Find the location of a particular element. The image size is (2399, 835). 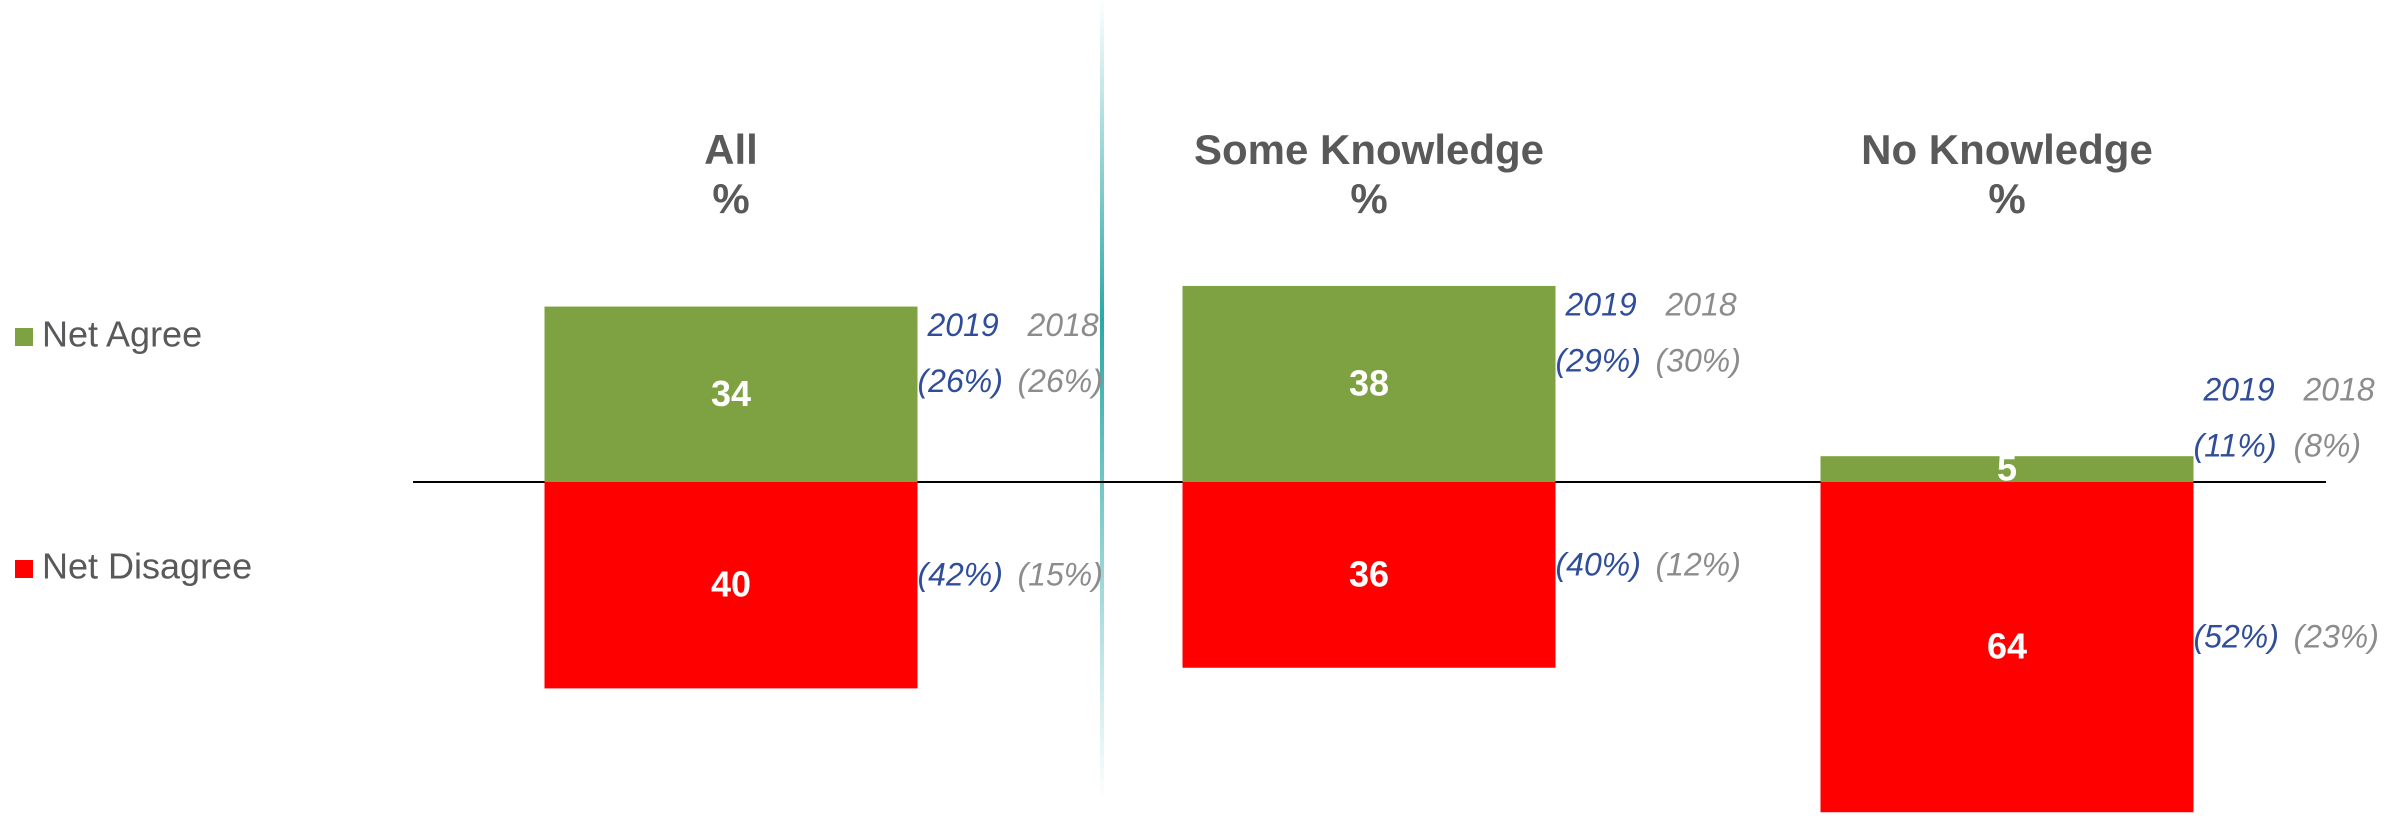

comparison-label: (52%) is located at coordinates (2236, 637).